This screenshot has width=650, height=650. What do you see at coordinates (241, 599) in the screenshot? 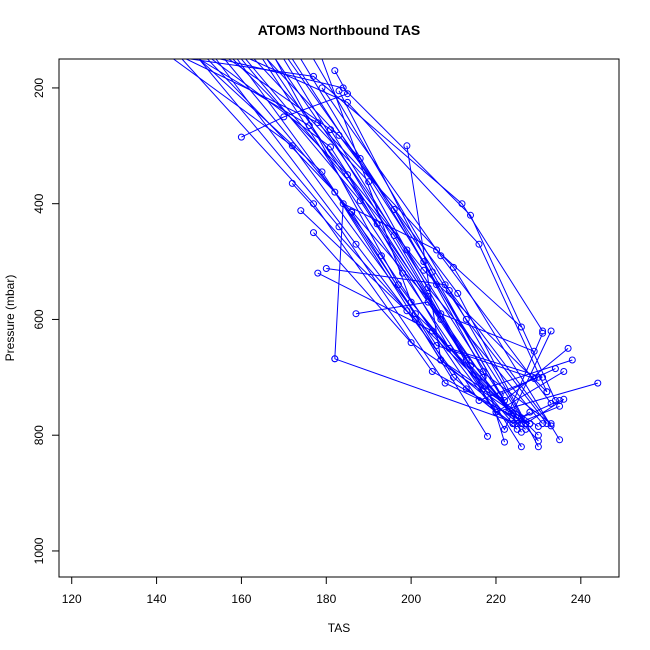
I see `x-tick-label: 160` at bounding box center [241, 599].